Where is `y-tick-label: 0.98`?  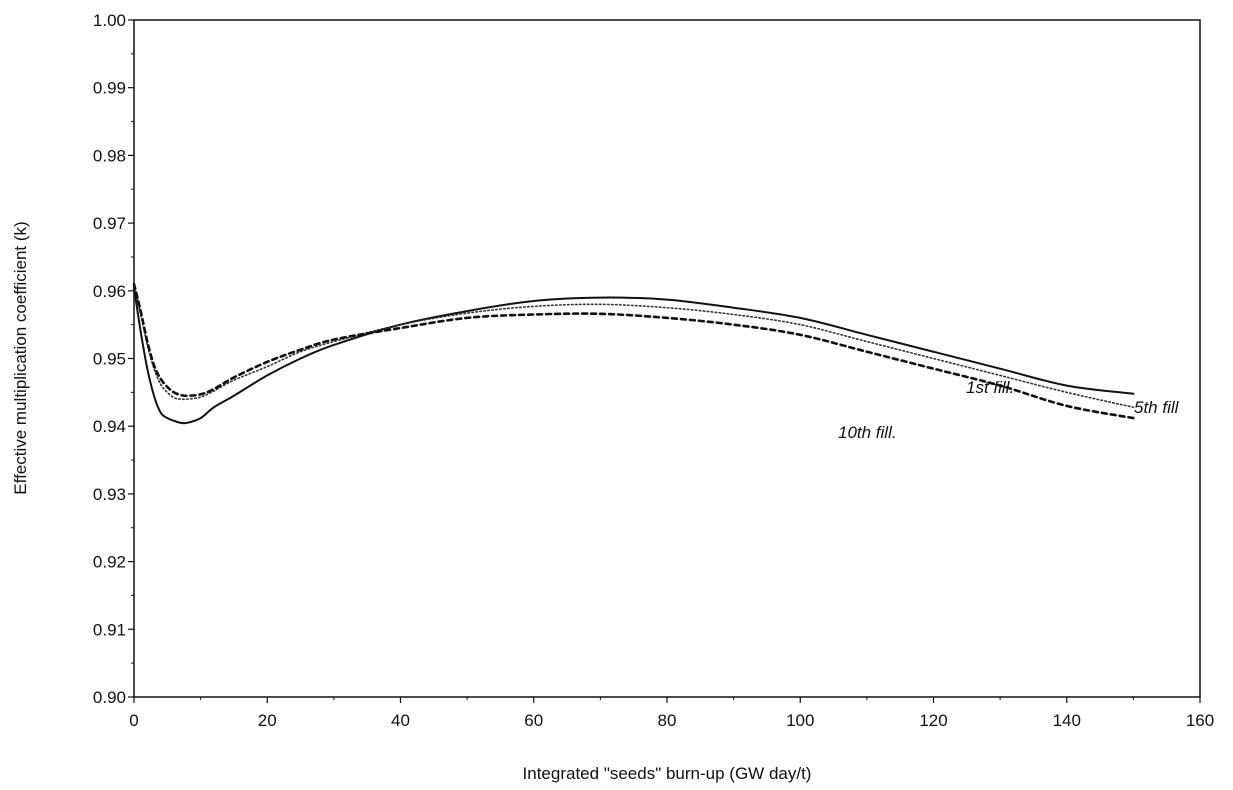 y-tick-label: 0.98 is located at coordinates (109, 155).